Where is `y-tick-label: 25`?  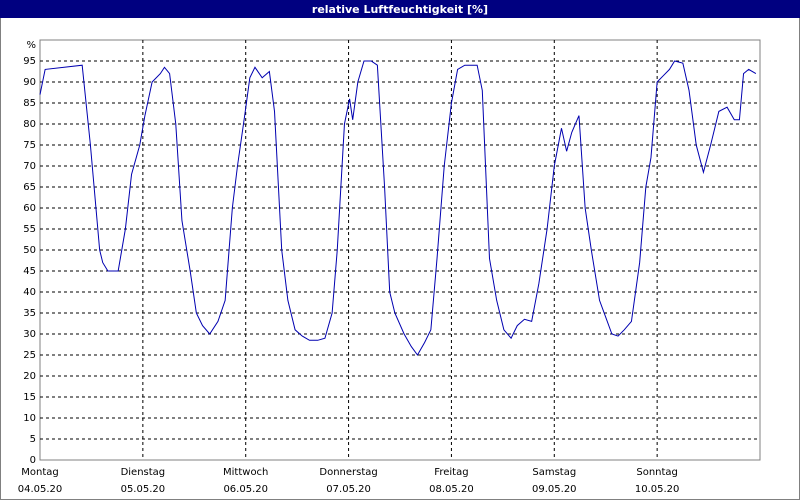 y-tick-label: 25 is located at coordinates (29, 355).